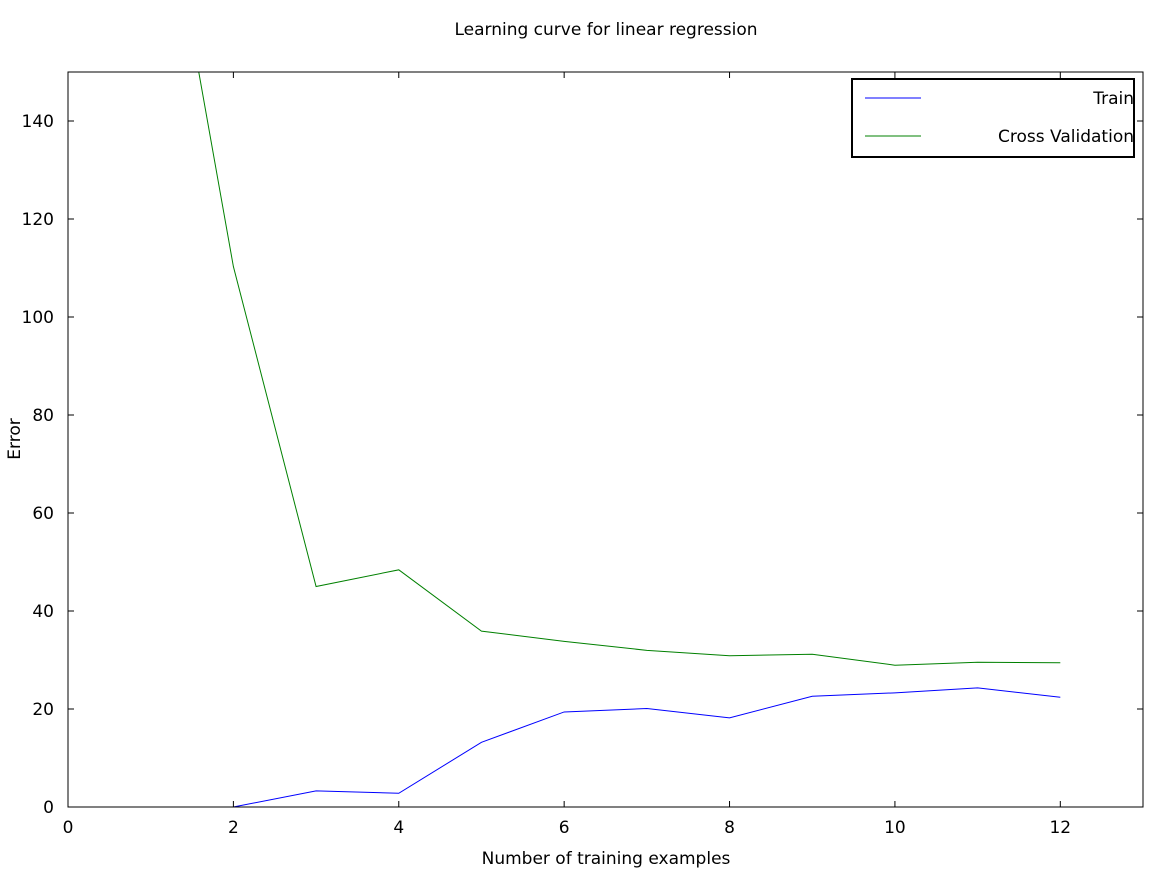  Describe the element at coordinates (1113, 99) in the screenshot. I see `legend-train-label: Train` at that location.